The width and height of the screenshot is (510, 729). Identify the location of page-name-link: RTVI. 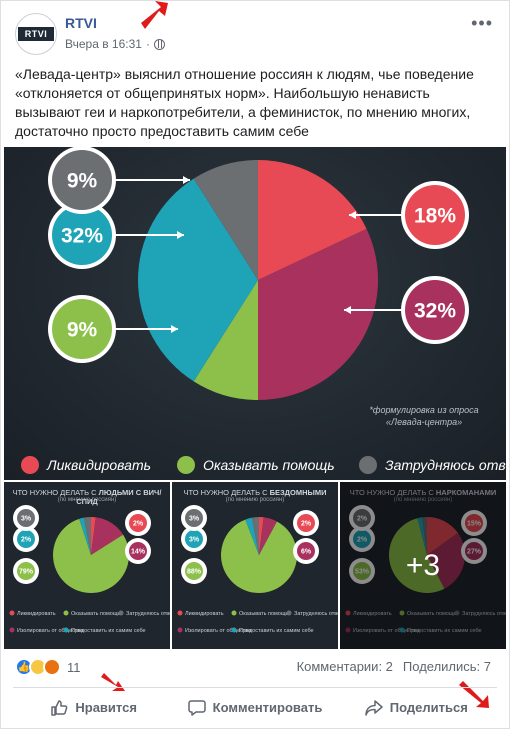
(81, 23).